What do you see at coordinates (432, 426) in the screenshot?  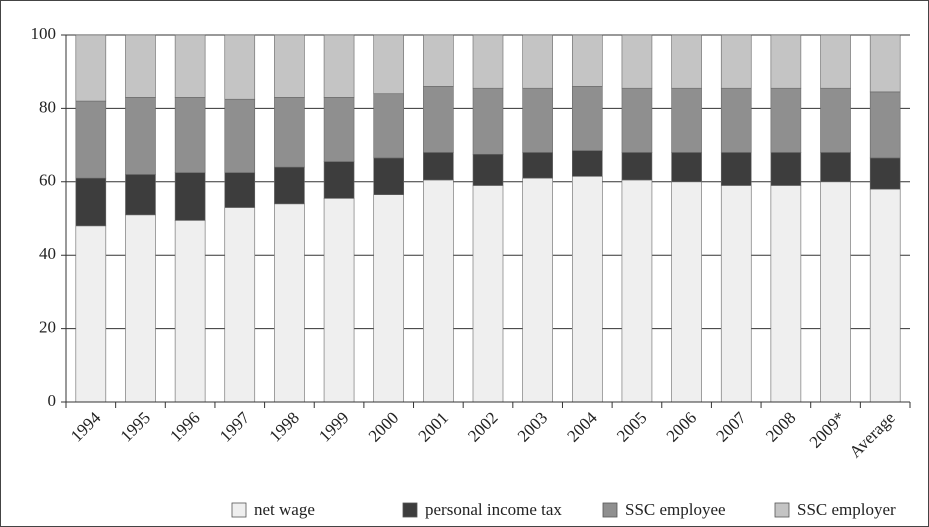 I see `x-tick-label: 2001` at bounding box center [432, 426].